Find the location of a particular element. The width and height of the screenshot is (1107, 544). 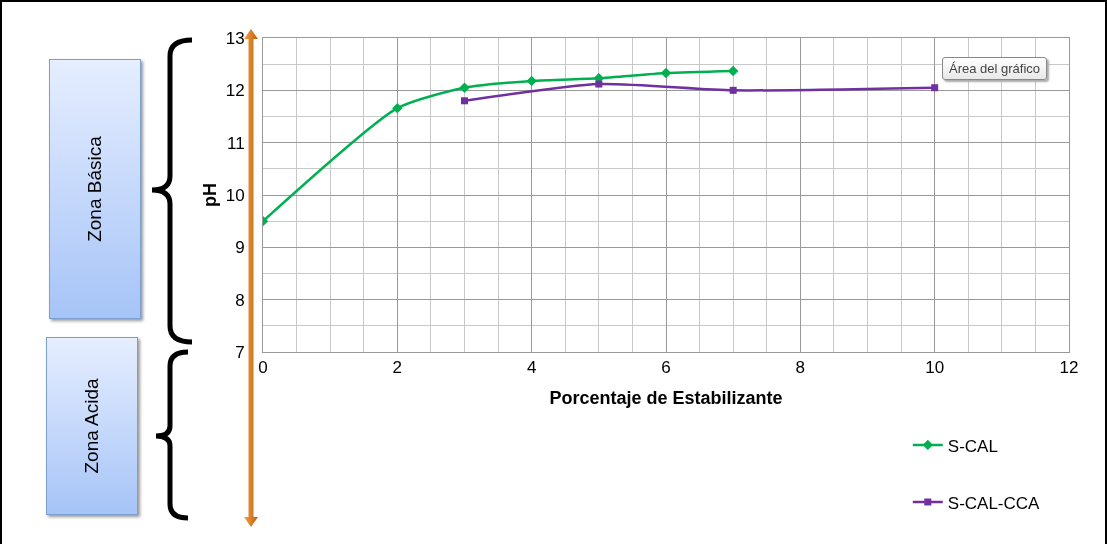

x-axis-title: Porcentaje de Estabilizante is located at coordinates (666, 397).